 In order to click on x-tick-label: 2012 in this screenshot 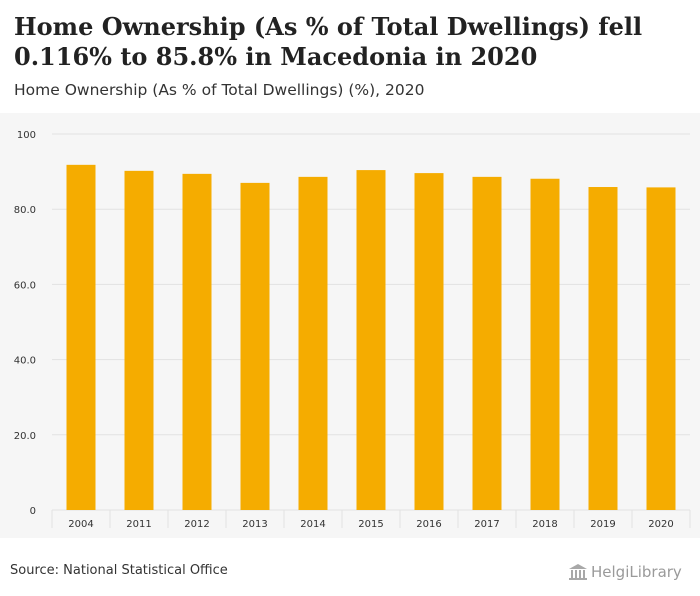, I will do `click(196, 524)`.